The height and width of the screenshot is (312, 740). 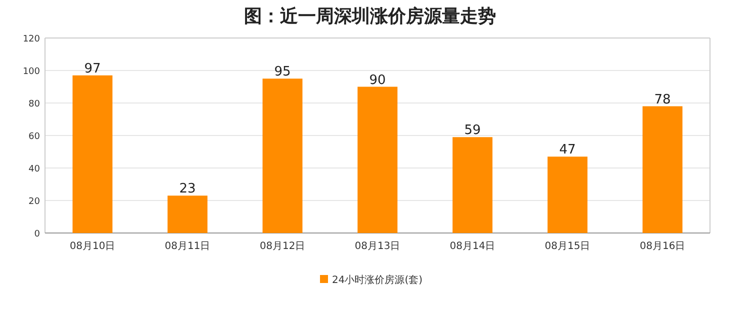 What do you see at coordinates (31, 72) in the screenshot?
I see `y-tick-label: 100` at bounding box center [31, 72].